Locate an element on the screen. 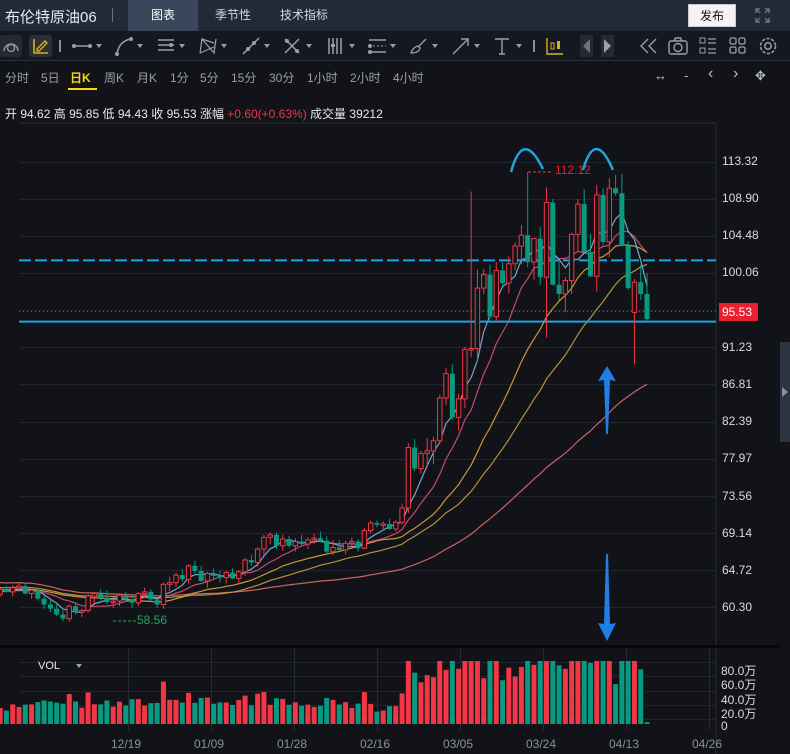 The width and height of the screenshot is (790, 754). tab-indicators: 技术指标 is located at coordinates (304, 15).